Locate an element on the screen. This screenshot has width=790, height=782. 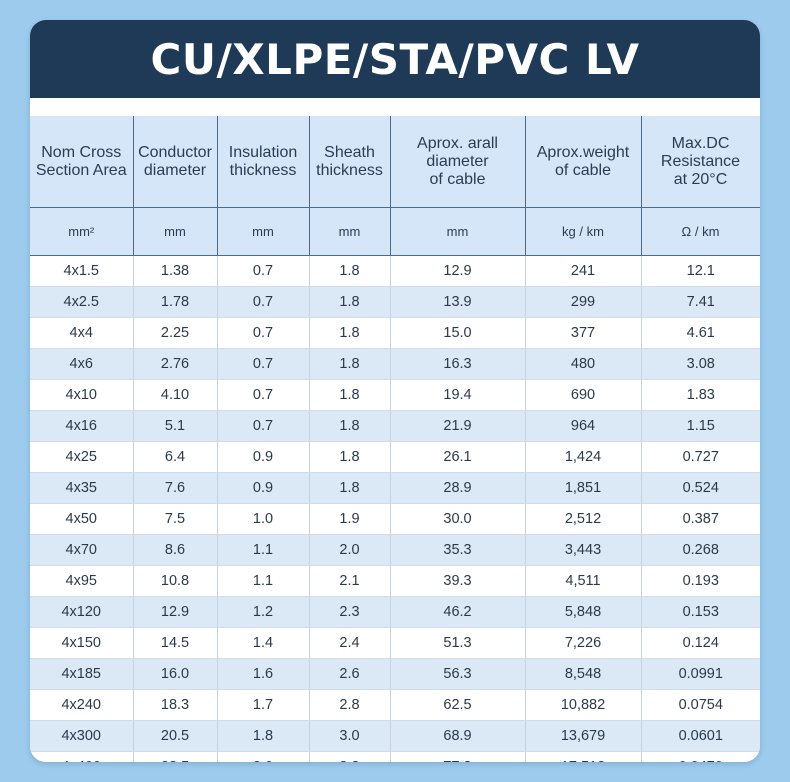
cell-weight: 8,548 is located at coordinates (583, 674).